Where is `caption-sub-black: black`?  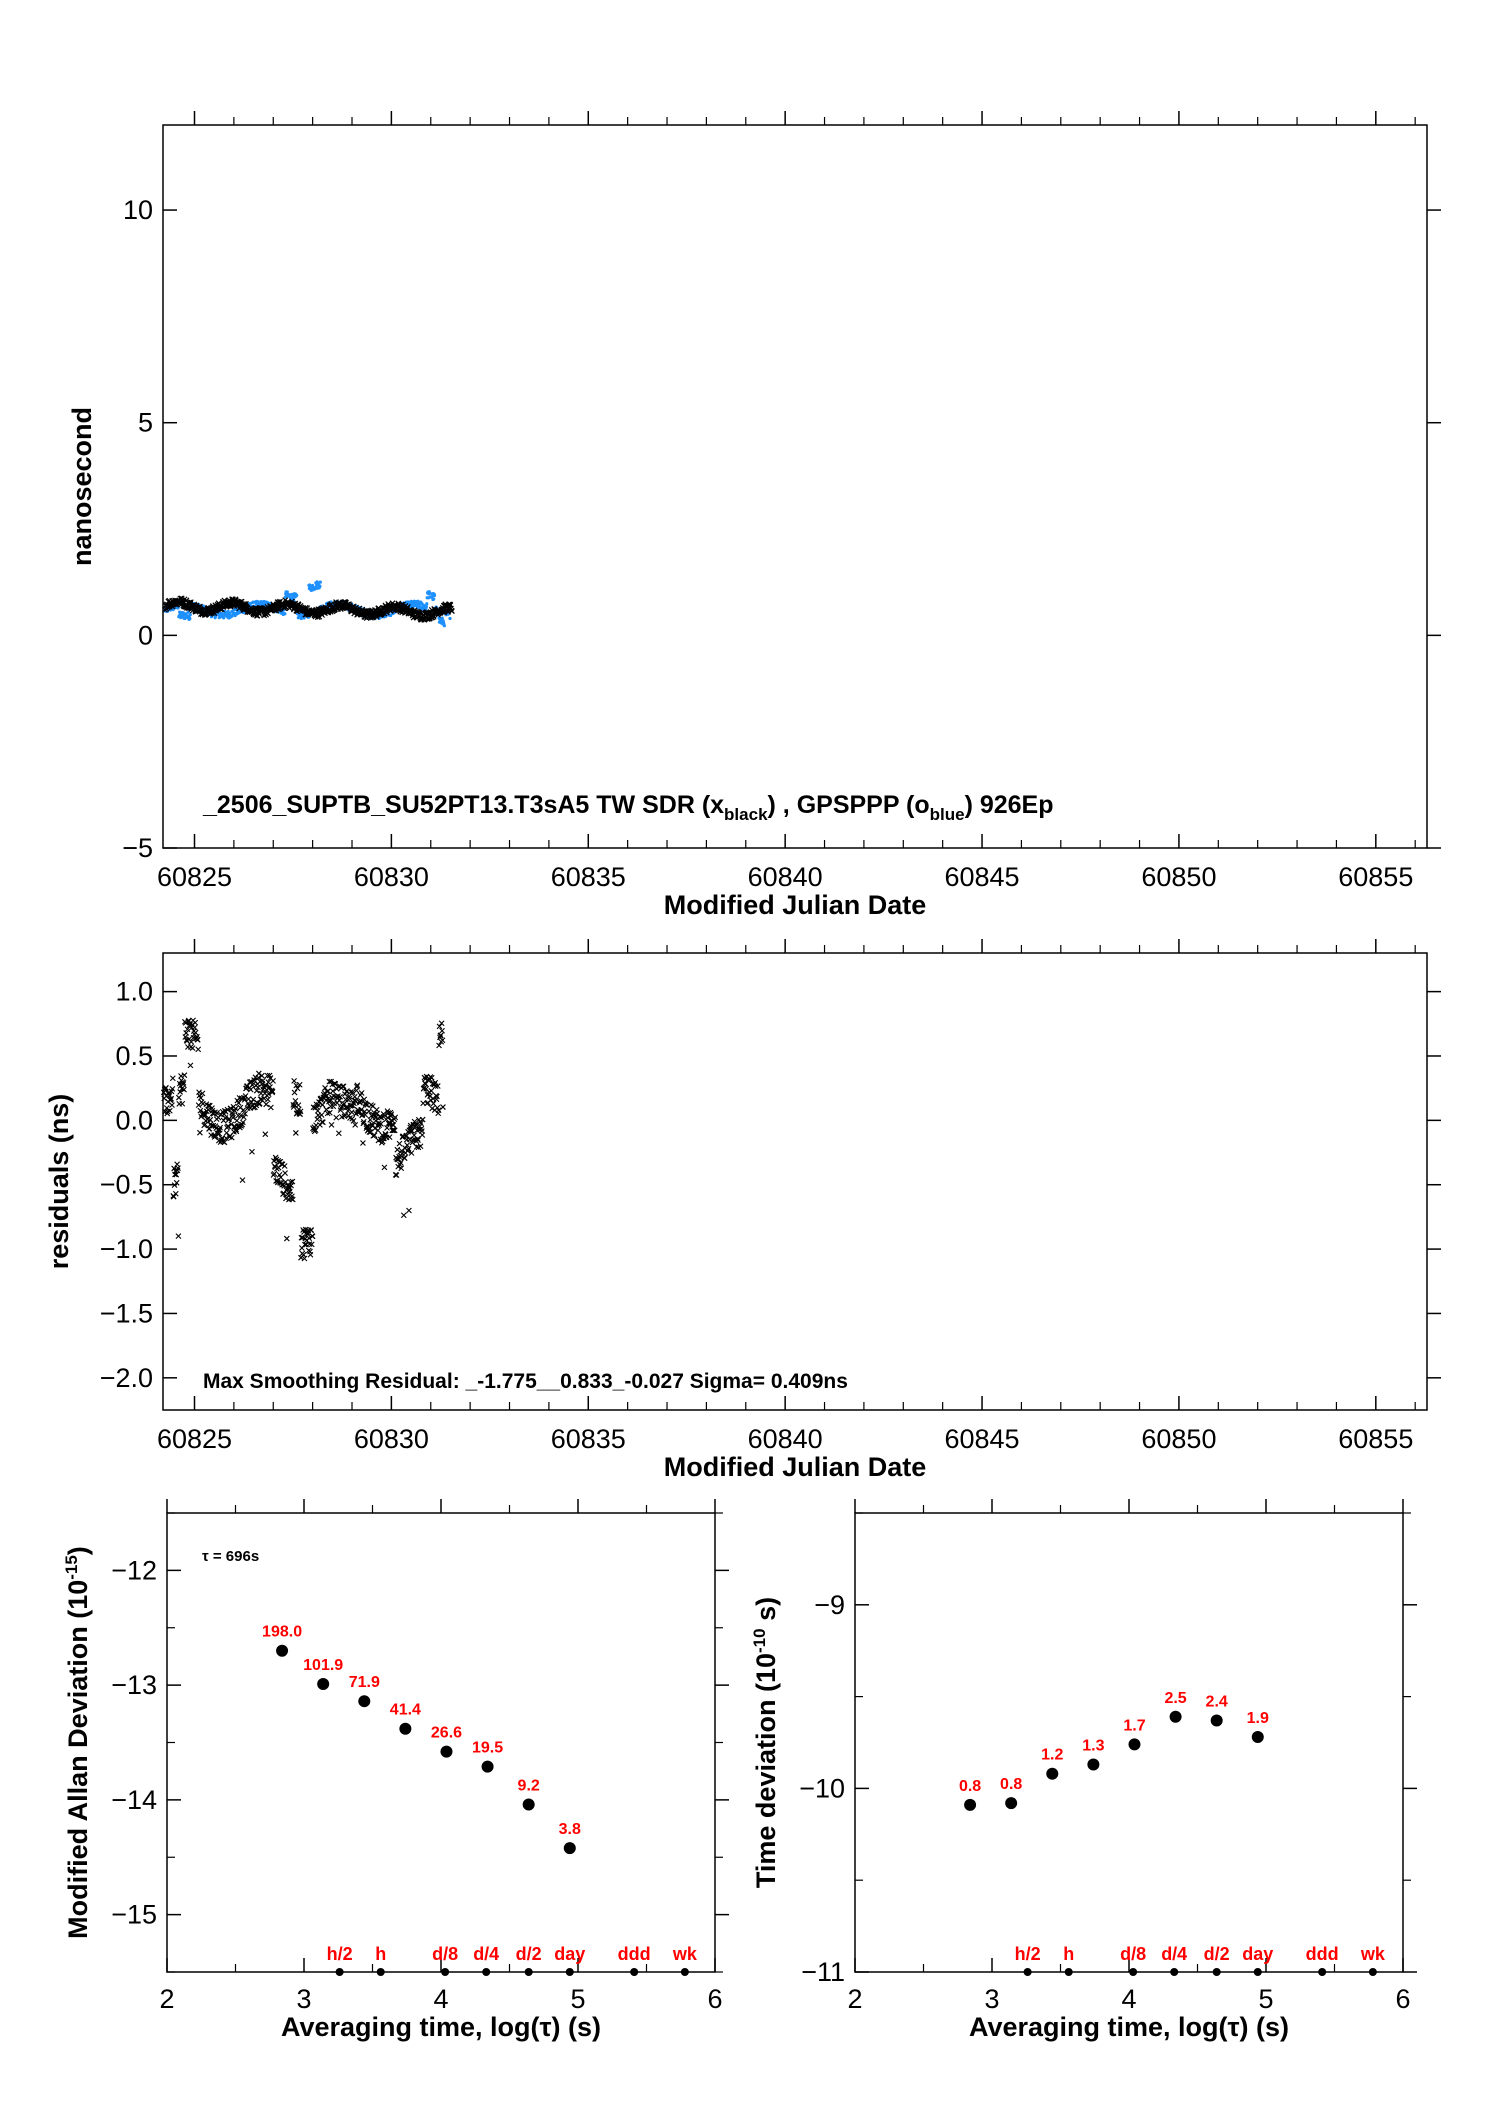 caption-sub-black: black is located at coordinates (746, 814).